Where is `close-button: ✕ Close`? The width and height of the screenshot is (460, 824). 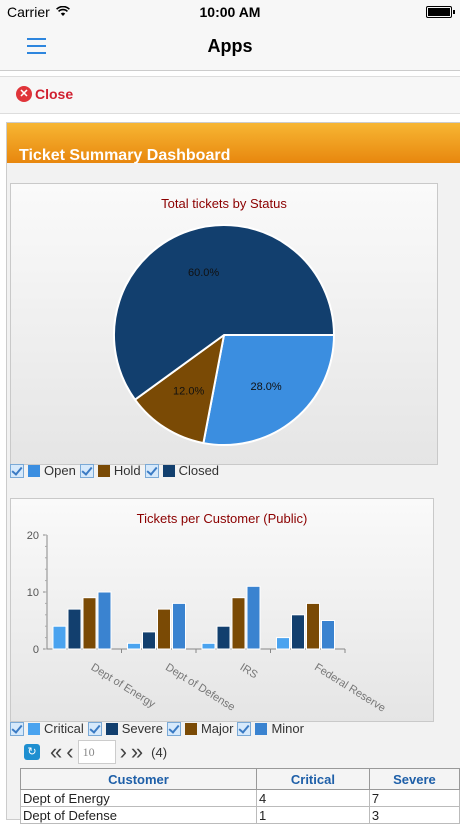
close-button: ✕ Close is located at coordinates (44, 94).